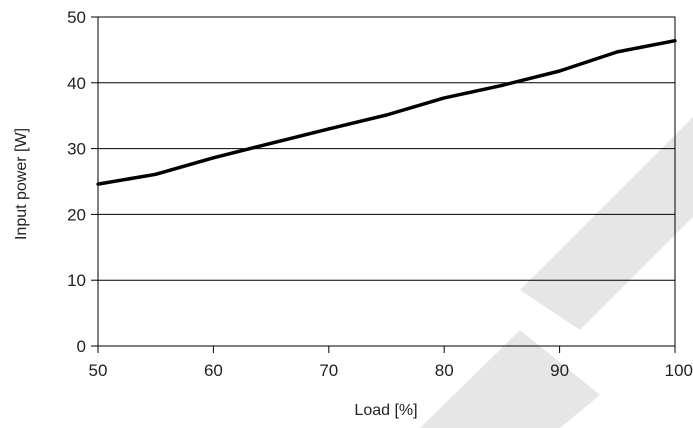  What do you see at coordinates (328, 370) in the screenshot?
I see `x-tick-label-70: 70` at bounding box center [328, 370].